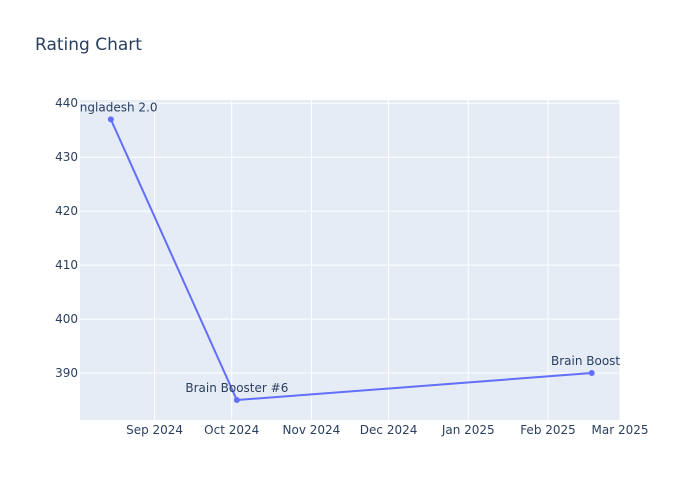  What do you see at coordinates (620, 430) in the screenshot?
I see `x-tick-label: Mar 2025` at bounding box center [620, 430].